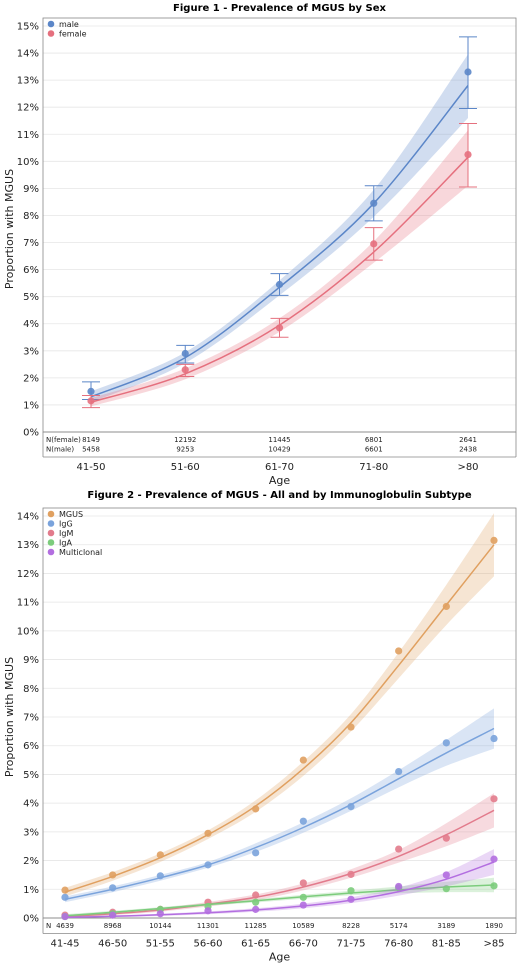 Image resolution: width=520 pixels, height=963 pixels. I want to click on x-tick-label: 81-85, so click(446, 944).